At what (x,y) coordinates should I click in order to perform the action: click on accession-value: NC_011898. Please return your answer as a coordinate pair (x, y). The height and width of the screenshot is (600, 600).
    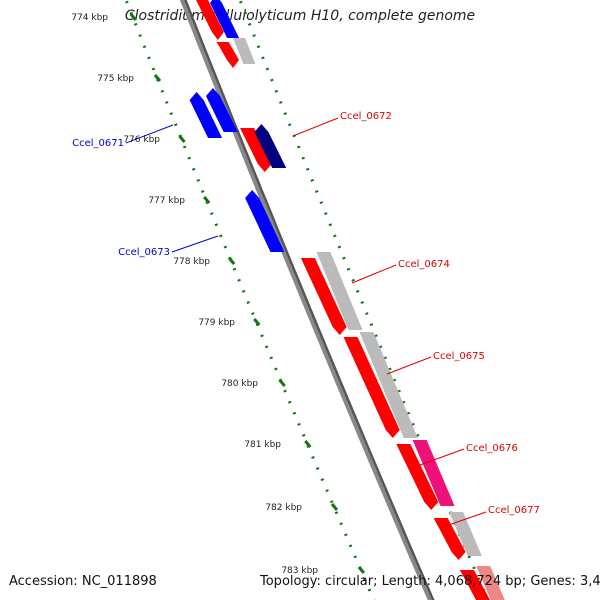
    Looking at the image, I should click on (119, 581).